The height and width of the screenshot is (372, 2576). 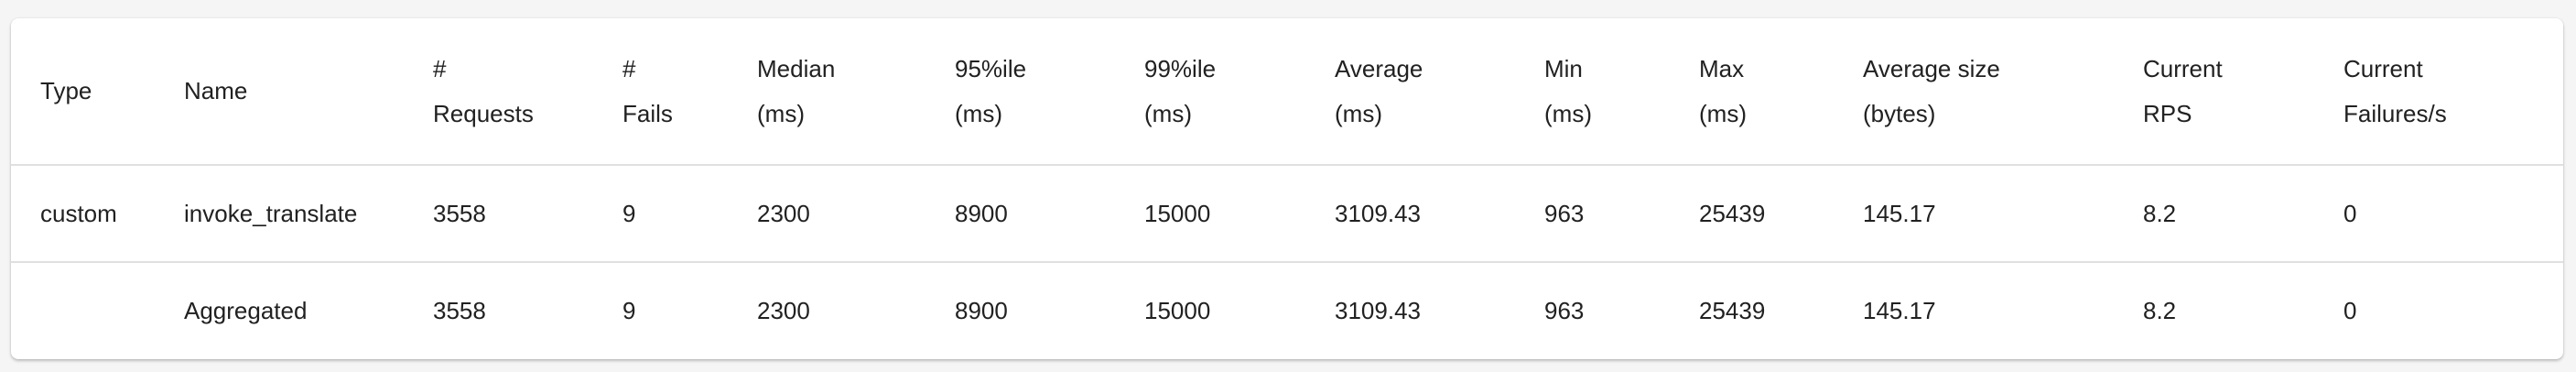 What do you see at coordinates (484, 113) in the screenshot?
I see `column-header-label: Requests` at bounding box center [484, 113].